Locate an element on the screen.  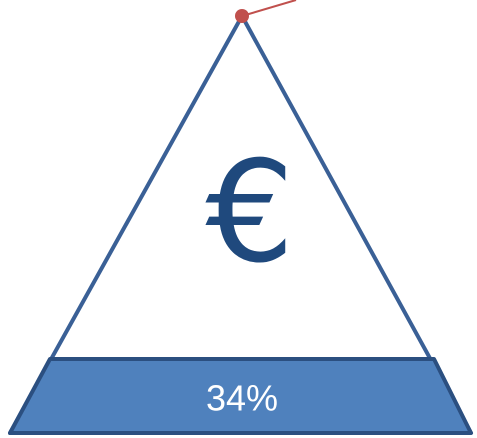
euro-icon: € is located at coordinates (249, 213).